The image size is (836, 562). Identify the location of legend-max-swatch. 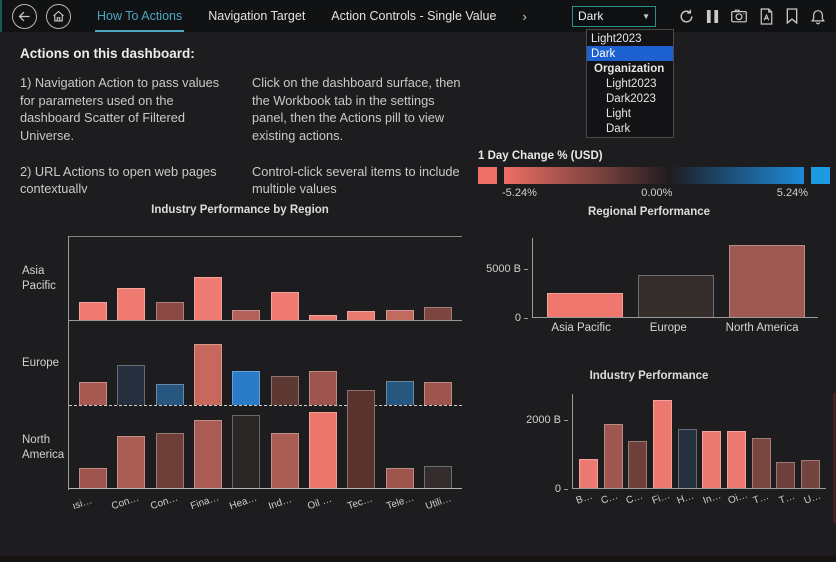
(820, 175).